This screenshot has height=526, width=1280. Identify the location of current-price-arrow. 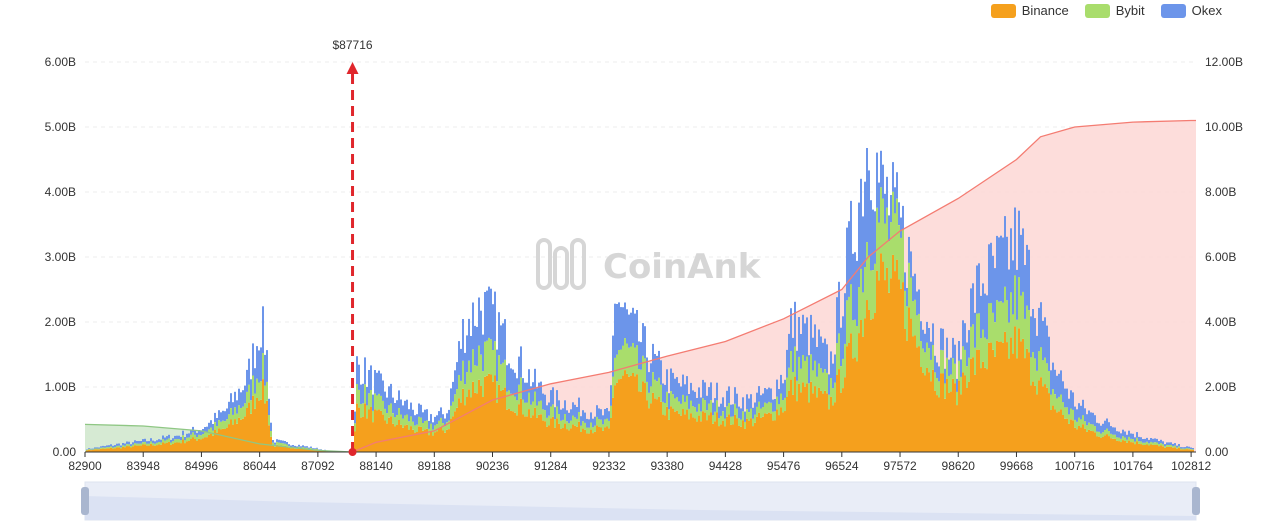
(352, 68).